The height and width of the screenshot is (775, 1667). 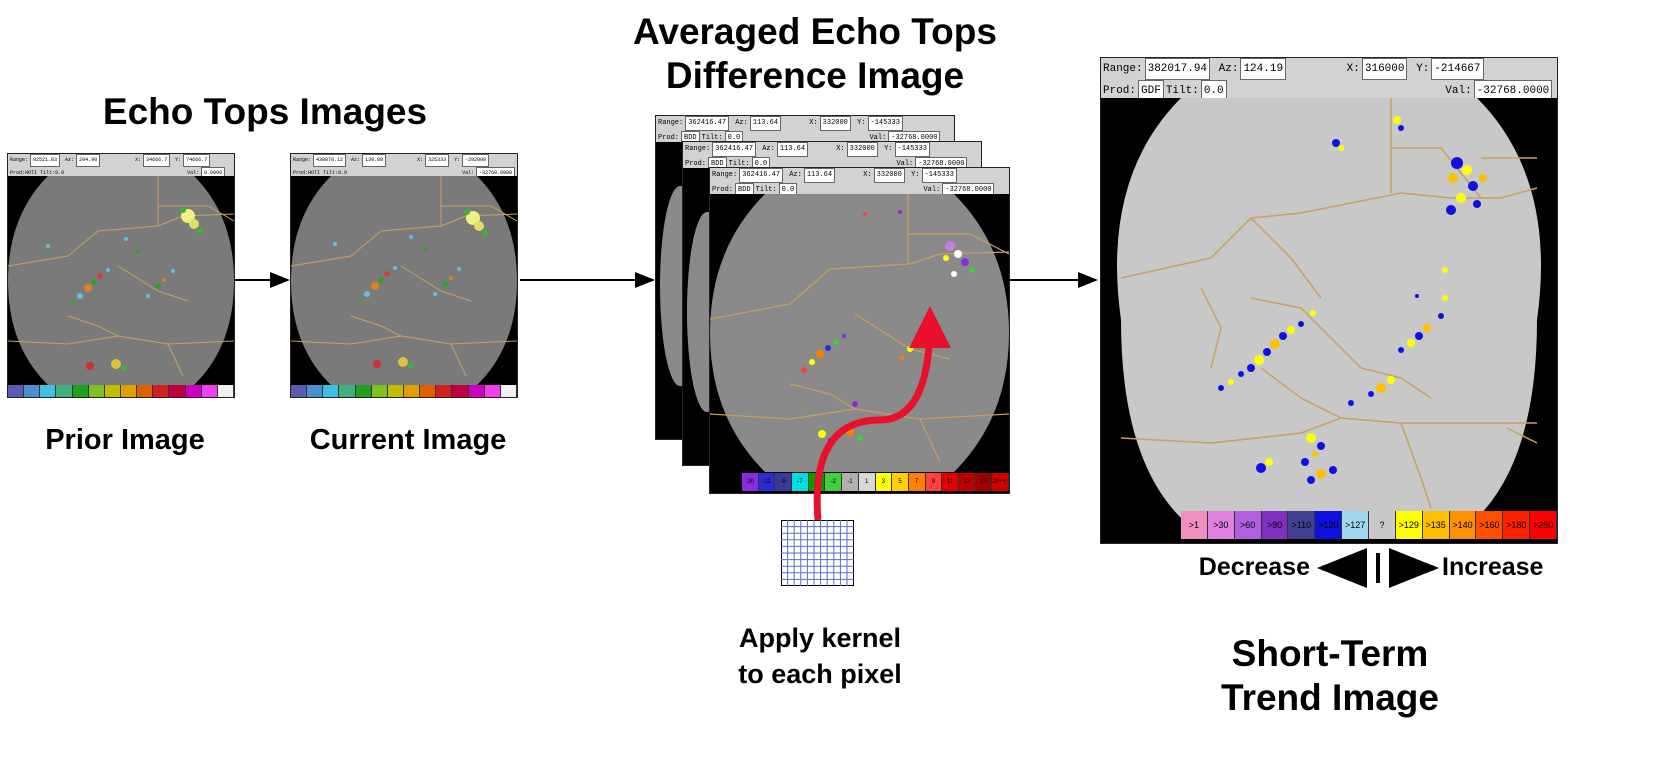 What do you see at coordinates (1248, 525) in the screenshot?
I see `trend-legend-swatch: >60` at bounding box center [1248, 525].